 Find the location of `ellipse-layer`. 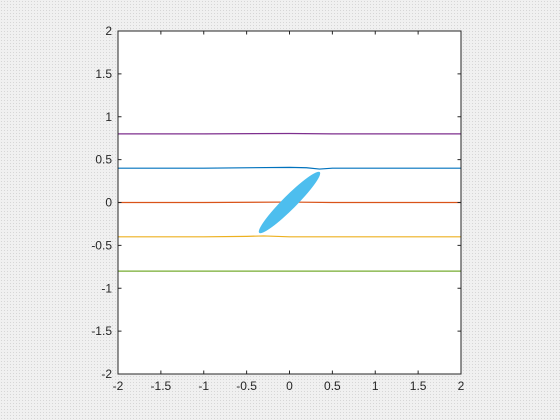

ellipse-layer is located at coordinates (289, 202).